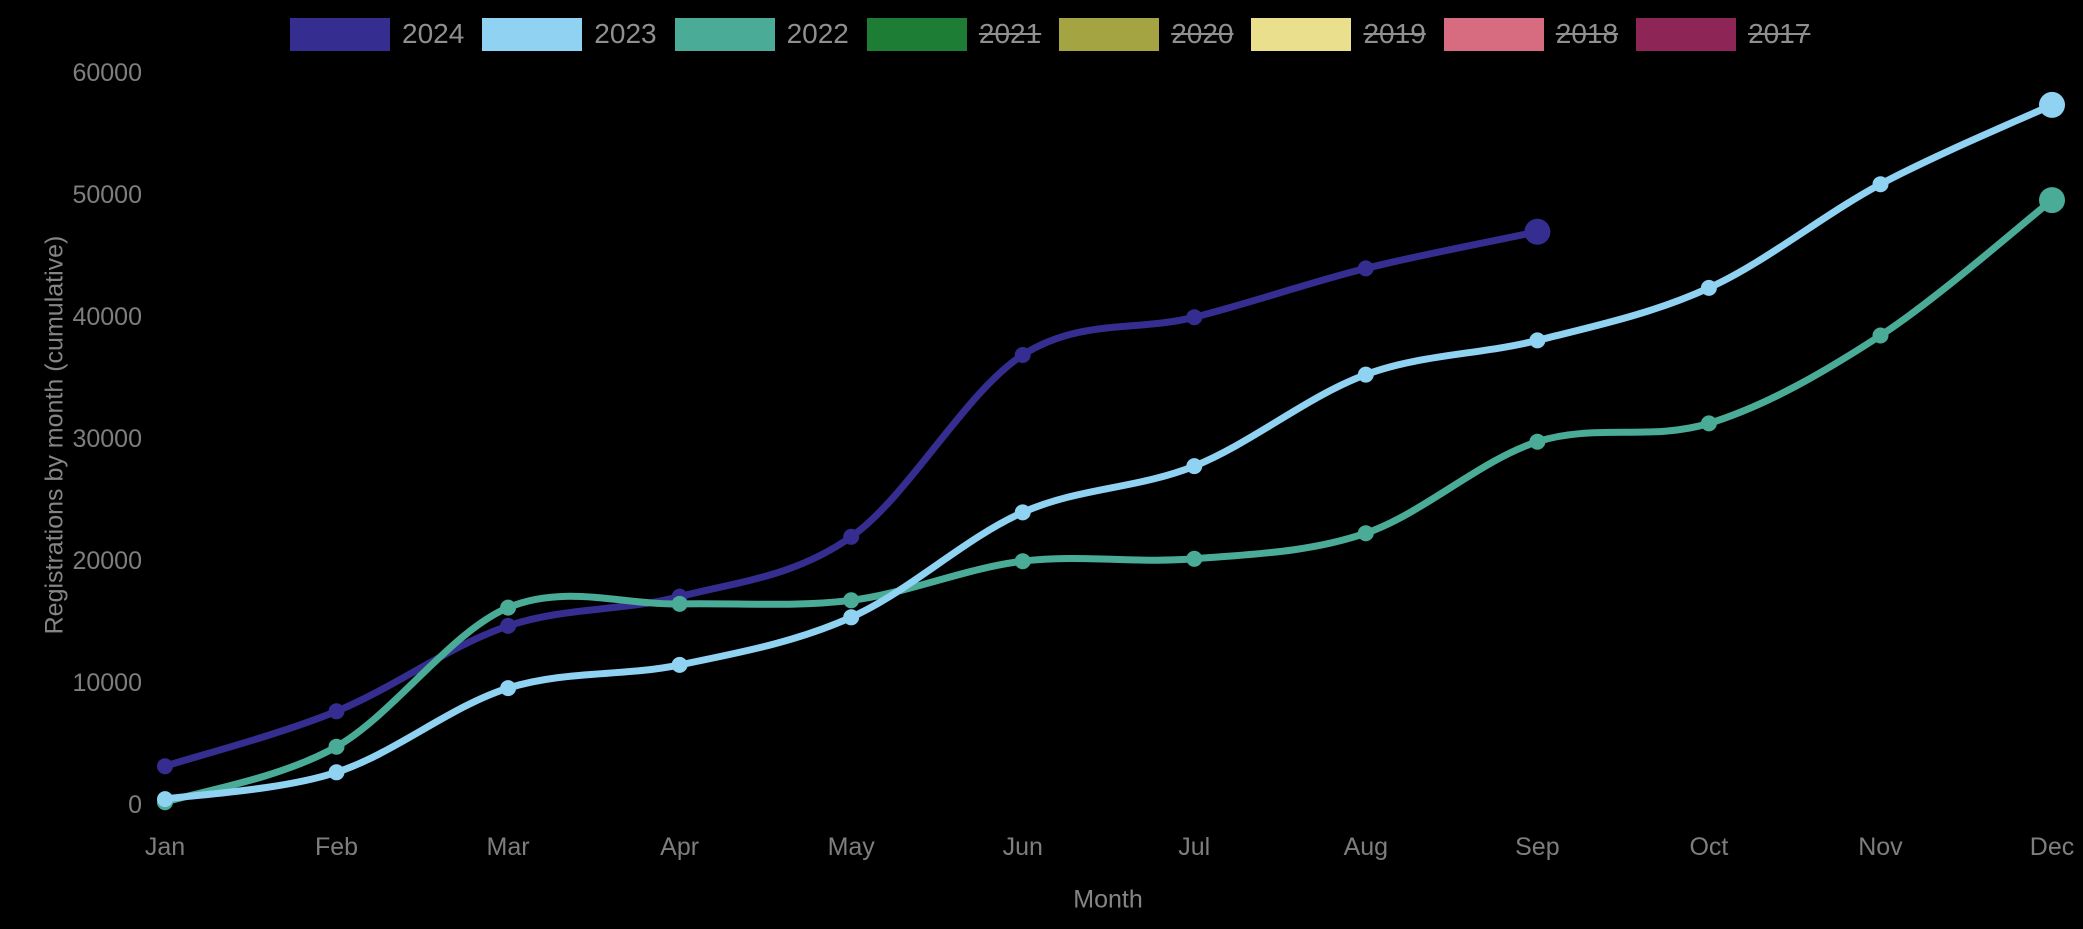 This screenshot has height=929, width=2083. Describe the element at coordinates (679, 847) in the screenshot. I see `x-tick-Apr: Apr` at that location.